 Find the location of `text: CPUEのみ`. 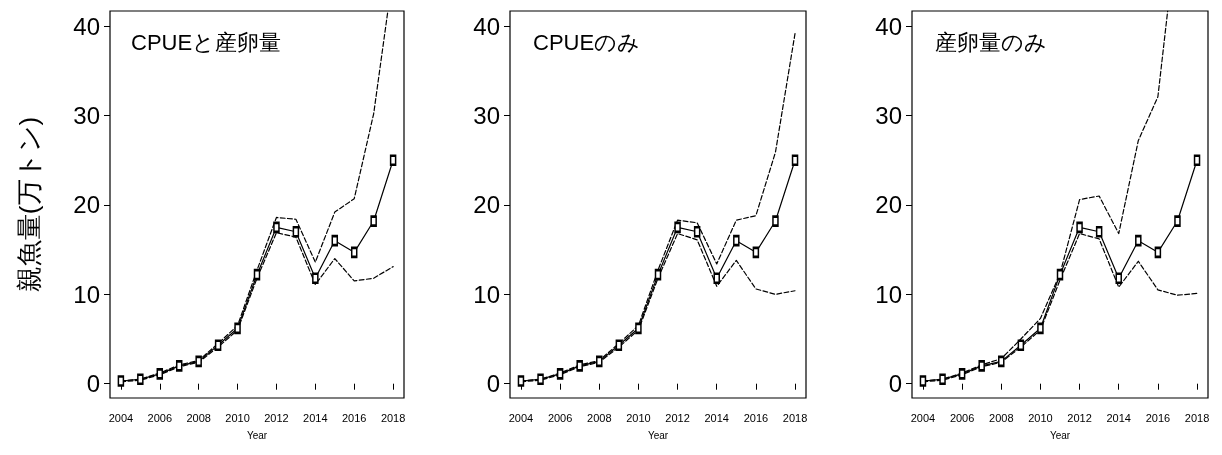

text: CPUEのみ is located at coordinates (587, 42).